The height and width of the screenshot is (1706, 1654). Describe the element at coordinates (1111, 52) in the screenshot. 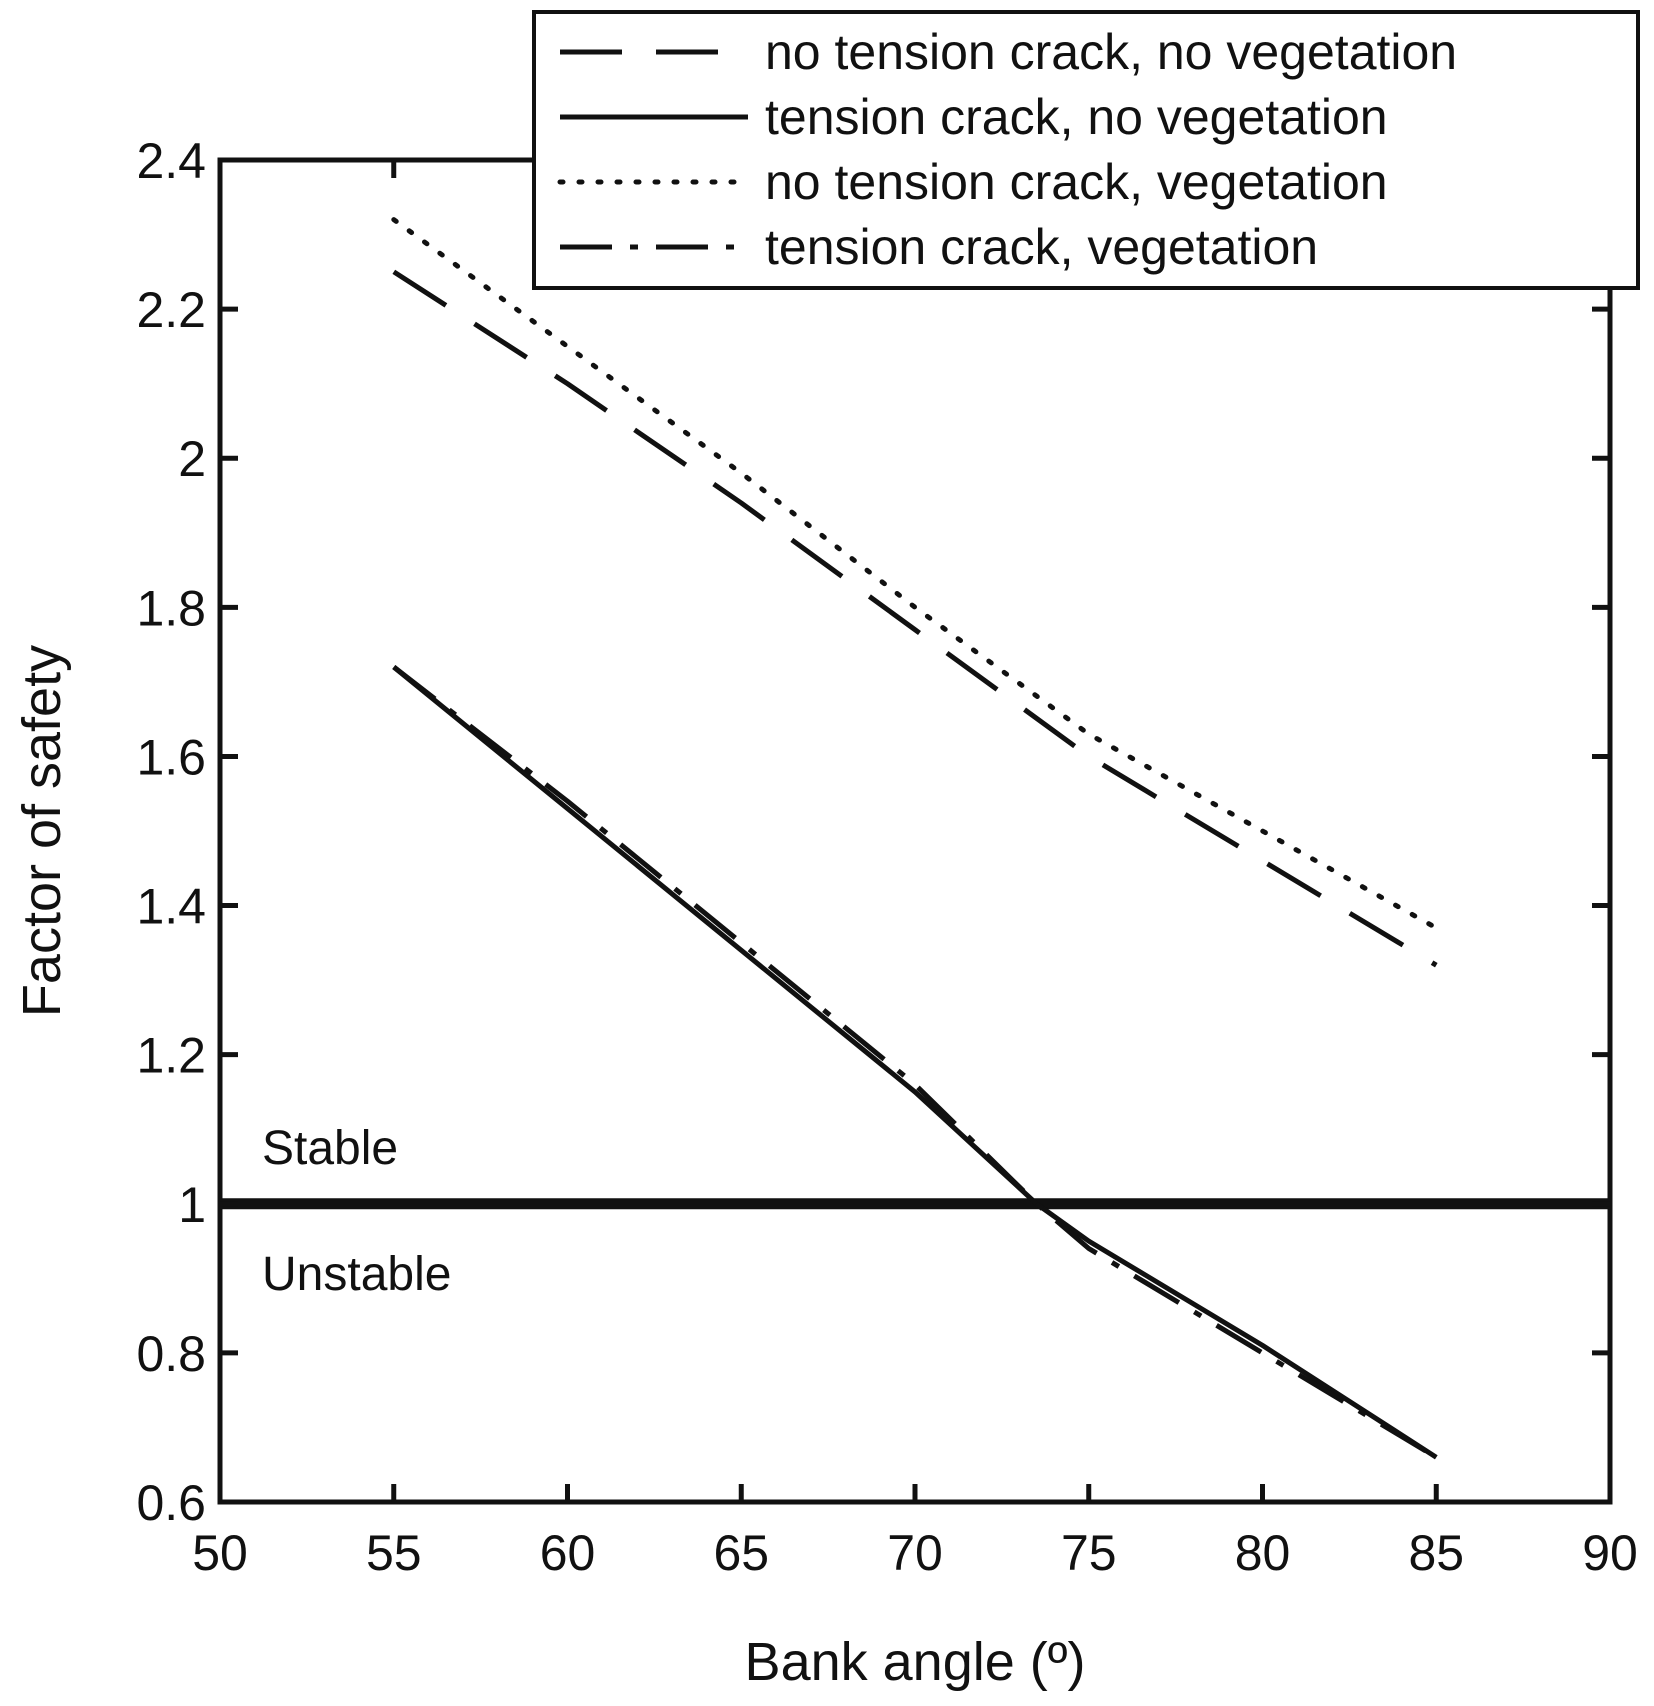

I see `legend-label-0: no tension crack, no vegetation` at that location.